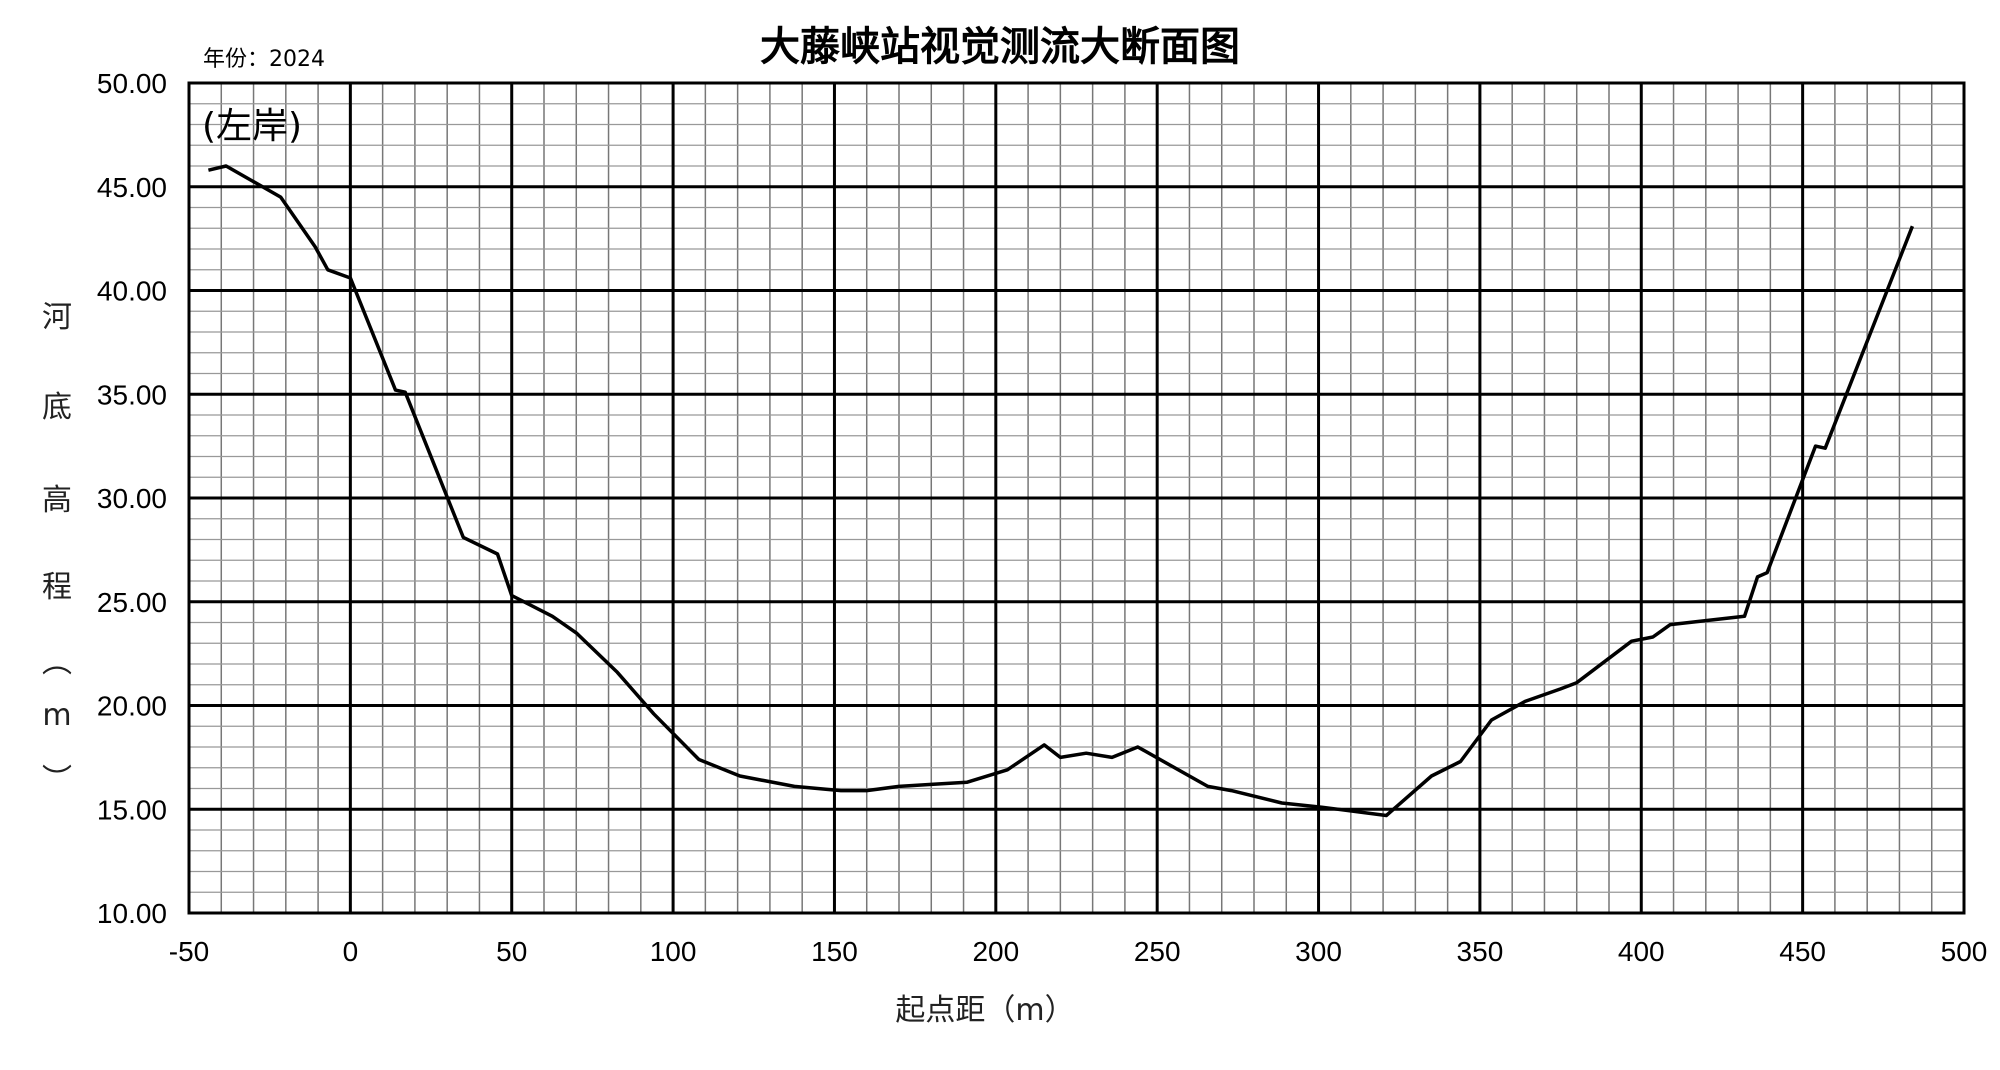 The width and height of the screenshot is (2000, 1070). What do you see at coordinates (1000, 46) in the screenshot?
I see `chart-title: 大藤峡站视觉测流大断面图` at bounding box center [1000, 46].